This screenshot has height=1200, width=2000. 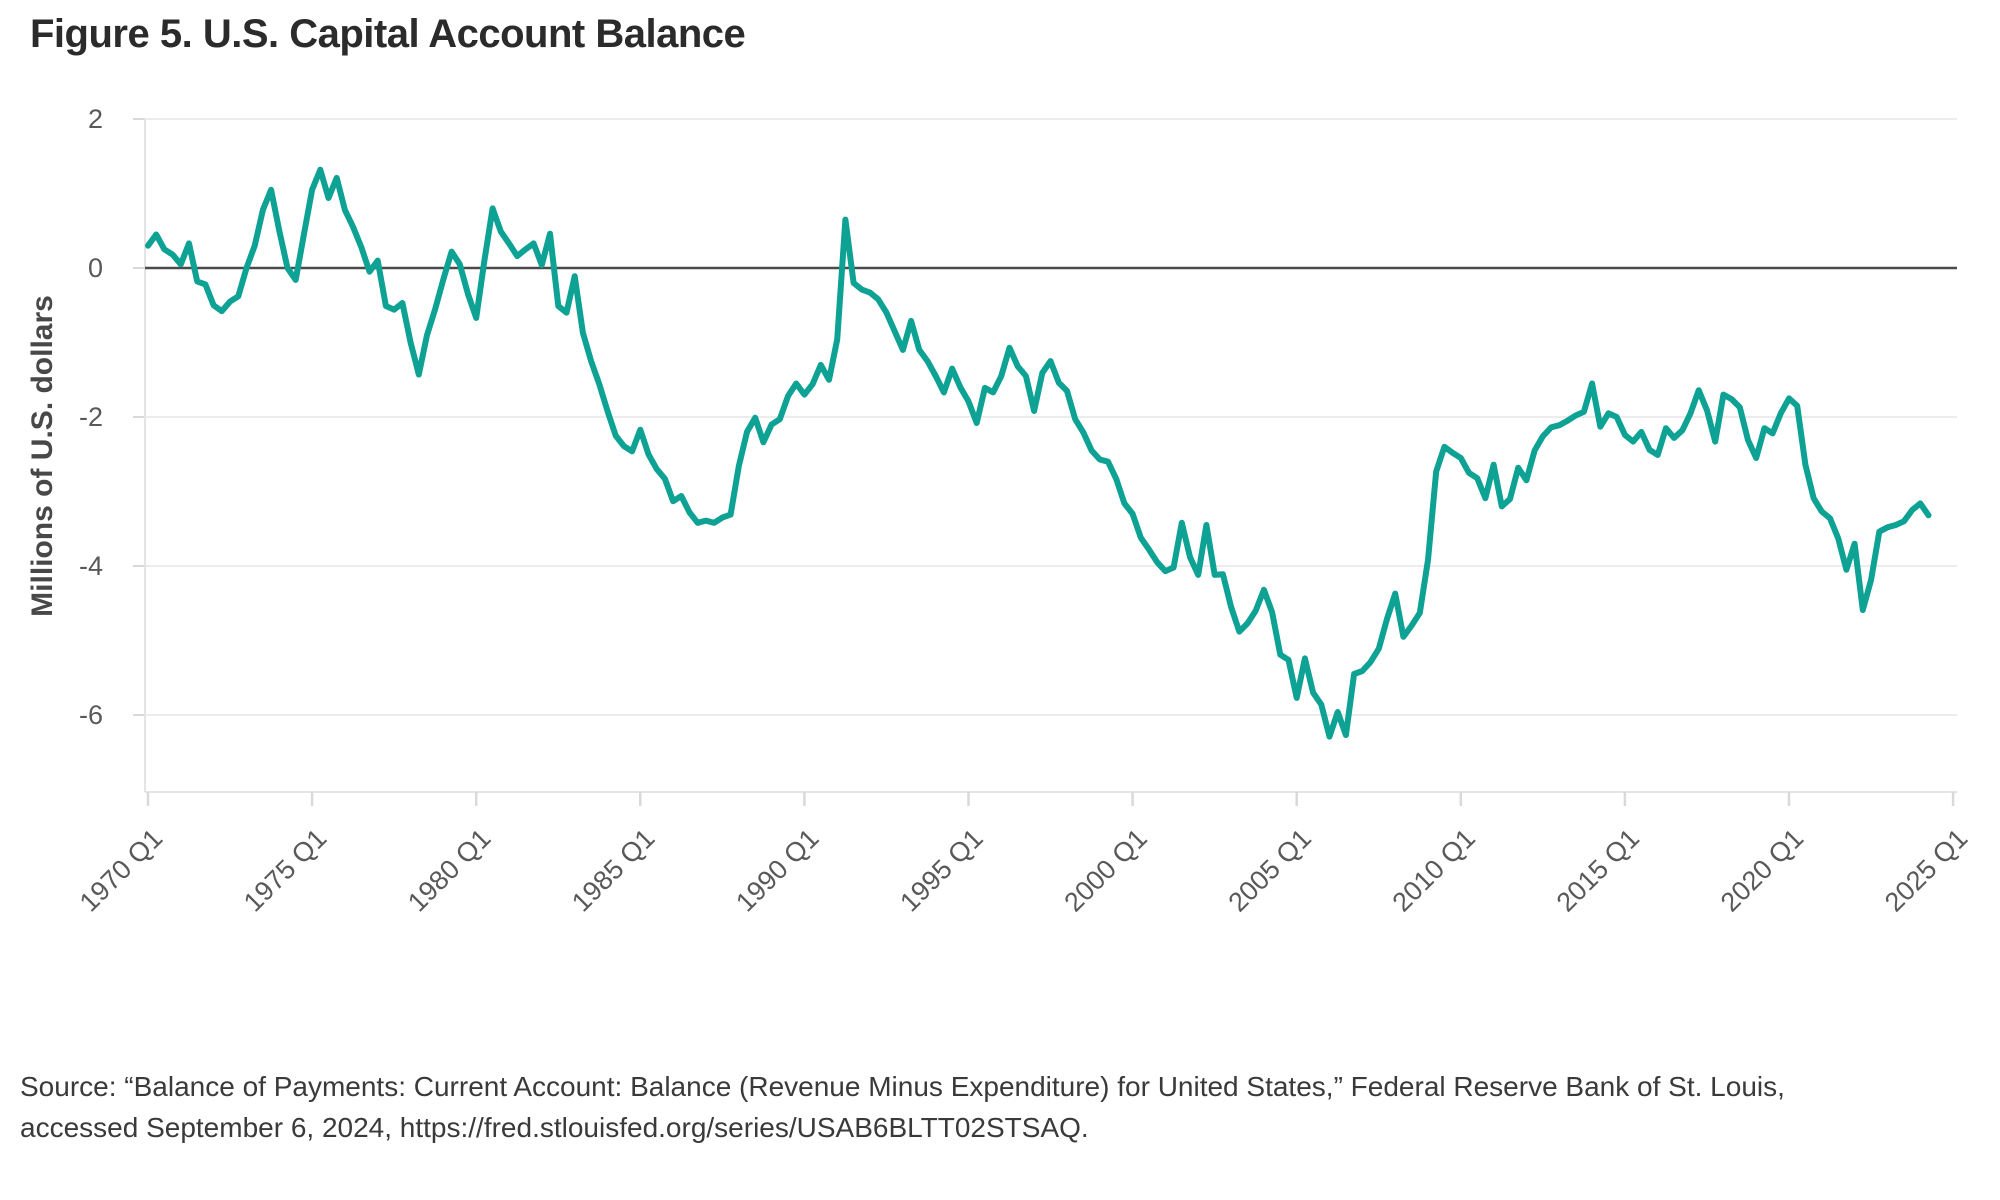 What do you see at coordinates (777, 870) in the screenshot?
I see `x-tick-label: 1990 Q1` at bounding box center [777, 870].